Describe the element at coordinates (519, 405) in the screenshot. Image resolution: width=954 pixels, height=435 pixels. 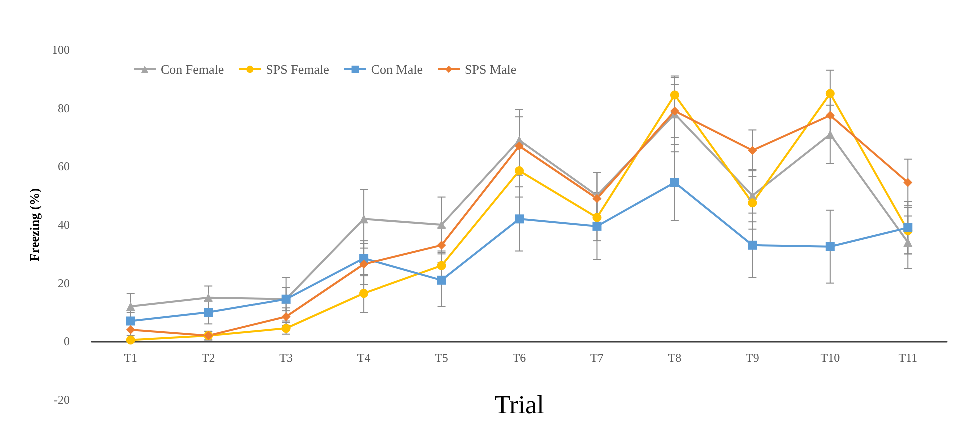
I see `x-axis-title: Trial` at that location.